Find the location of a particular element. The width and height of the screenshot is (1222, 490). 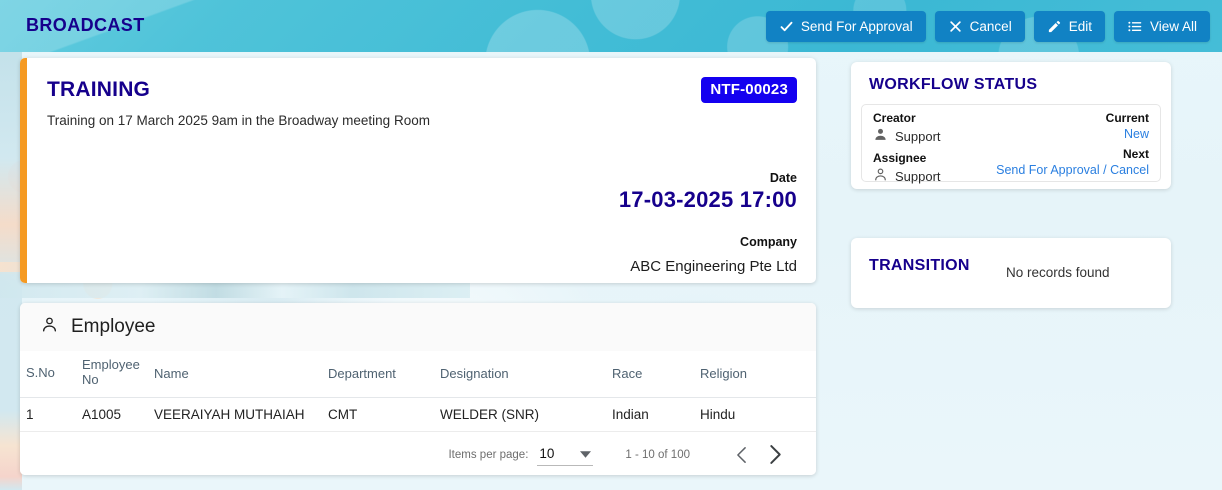

column-header-department: Department is located at coordinates (378, 374).